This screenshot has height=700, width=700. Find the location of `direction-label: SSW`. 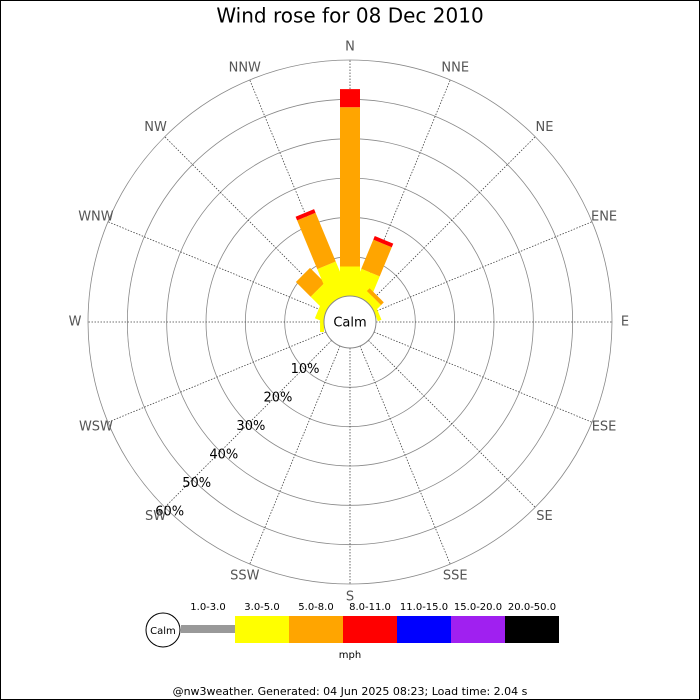

direction-label: SSW is located at coordinates (245, 576).